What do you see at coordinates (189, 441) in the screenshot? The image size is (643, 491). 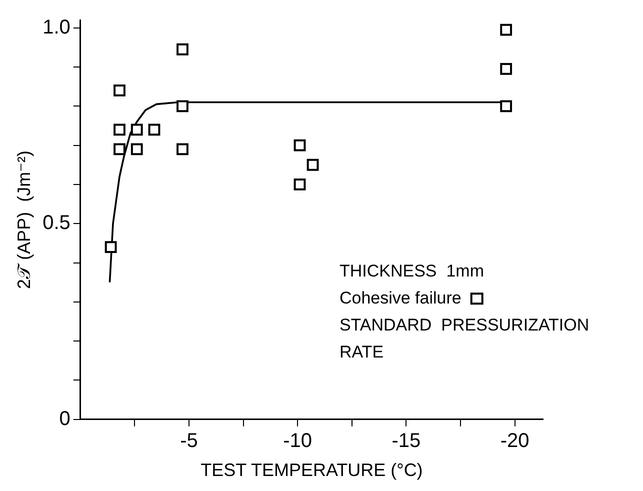 I see `x-tick-label: -5` at bounding box center [189, 441].